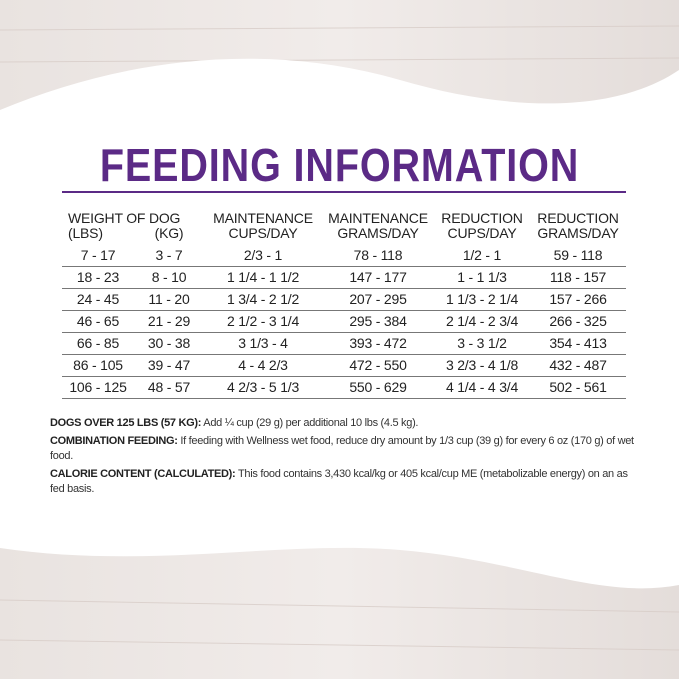 The width and height of the screenshot is (679, 679). Describe the element at coordinates (98, 299) in the screenshot. I see `table-cell: 24 - 45` at that location.